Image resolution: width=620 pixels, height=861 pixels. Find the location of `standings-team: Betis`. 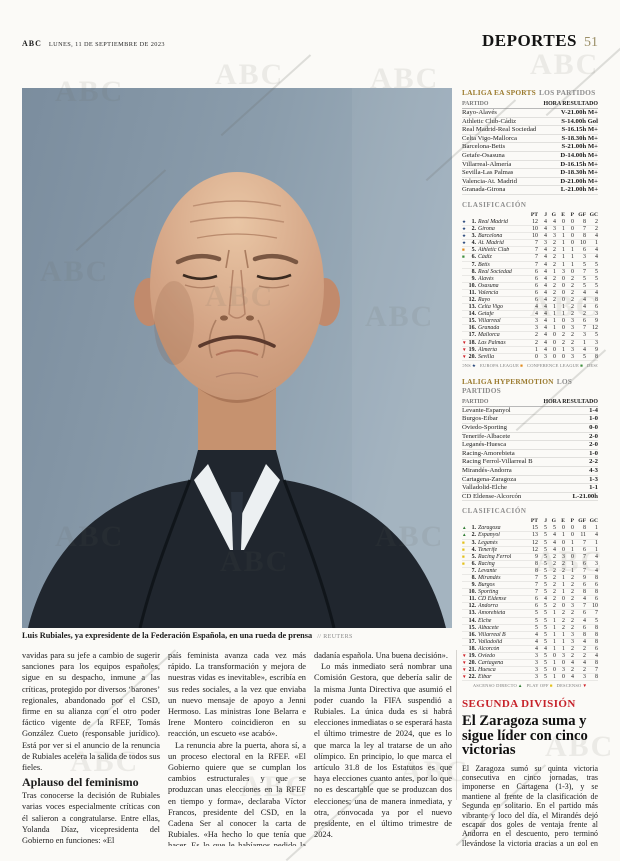

standings-team: Betis is located at coordinates (484, 264).